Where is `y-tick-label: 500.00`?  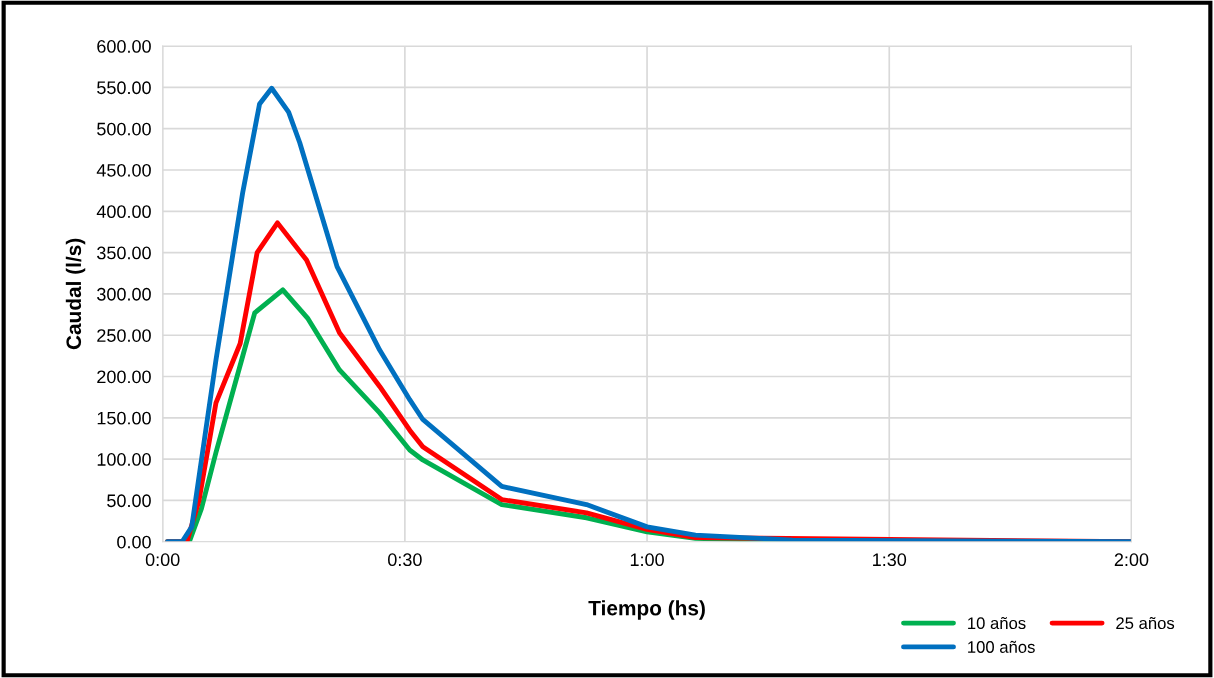
y-tick-label: 500.00 is located at coordinates (124, 129).